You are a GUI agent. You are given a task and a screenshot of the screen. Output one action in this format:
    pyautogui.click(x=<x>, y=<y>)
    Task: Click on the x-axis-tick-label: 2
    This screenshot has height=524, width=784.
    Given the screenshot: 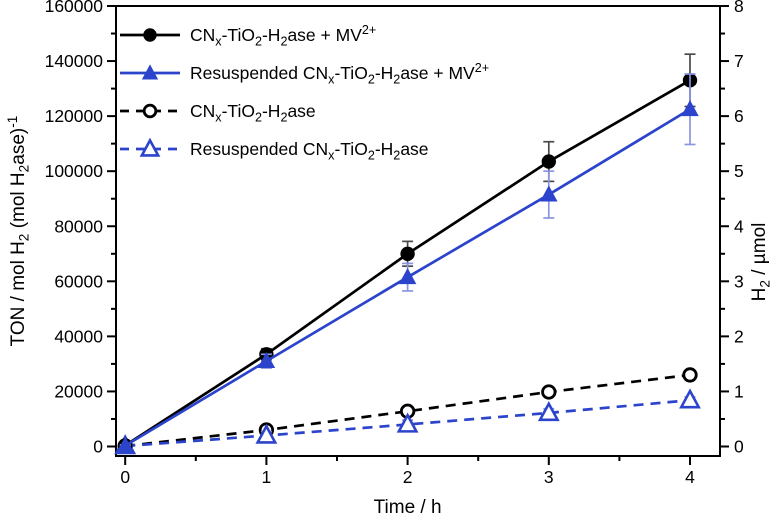 What is the action you would take?
    pyautogui.click(x=408, y=477)
    